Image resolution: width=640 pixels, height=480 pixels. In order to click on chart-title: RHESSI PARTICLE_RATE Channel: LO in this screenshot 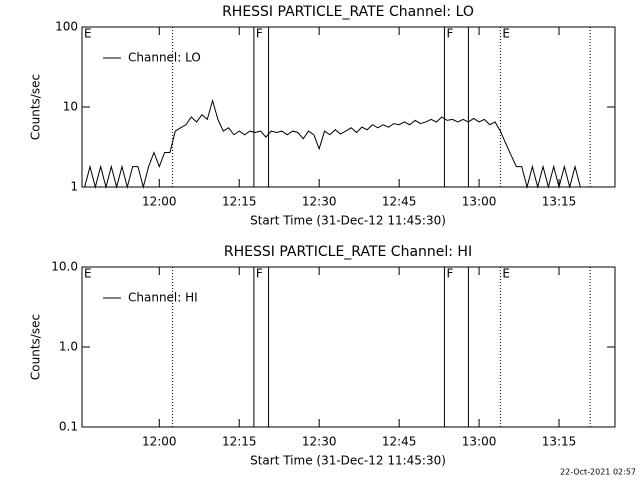, I will do `click(348, 12)`.